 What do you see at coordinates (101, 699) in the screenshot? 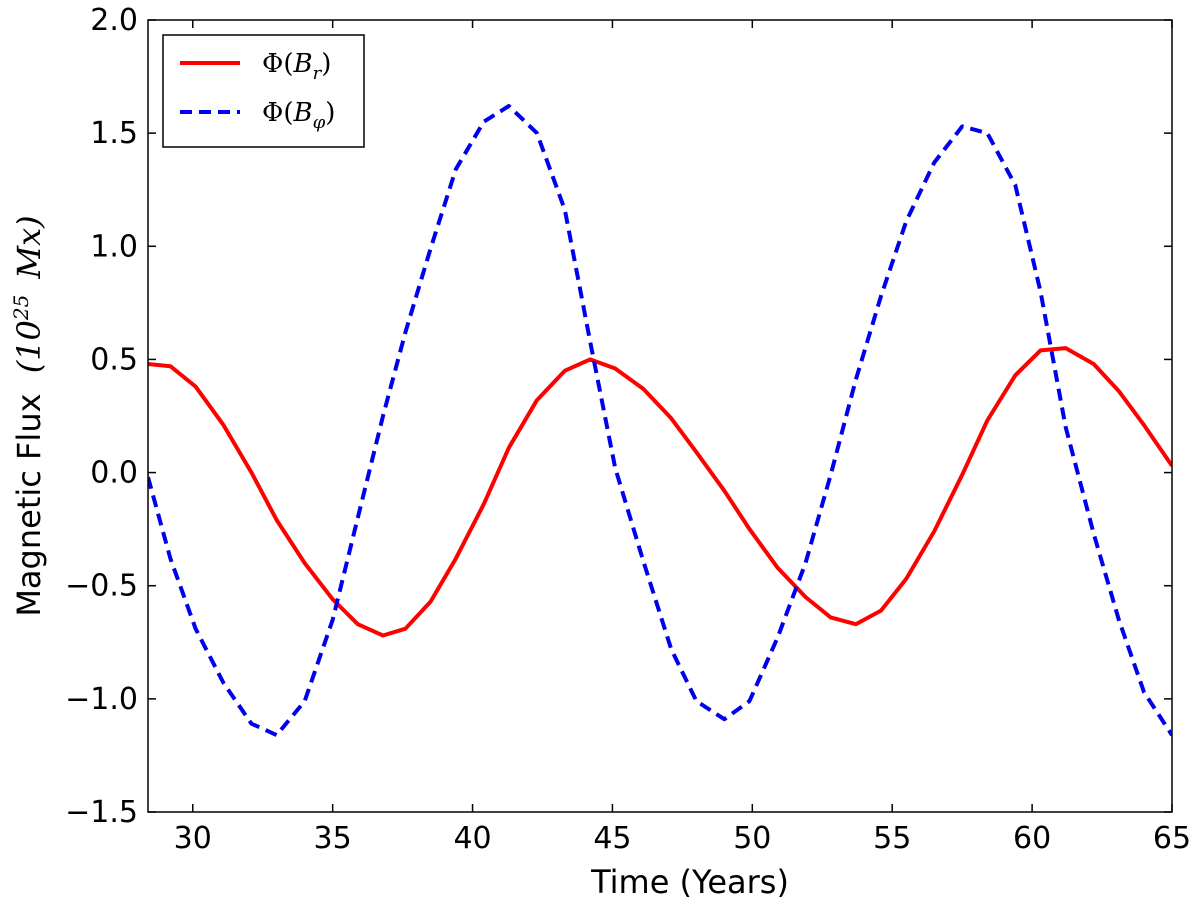
I see `y-tick-label: −1.0` at bounding box center [101, 699].